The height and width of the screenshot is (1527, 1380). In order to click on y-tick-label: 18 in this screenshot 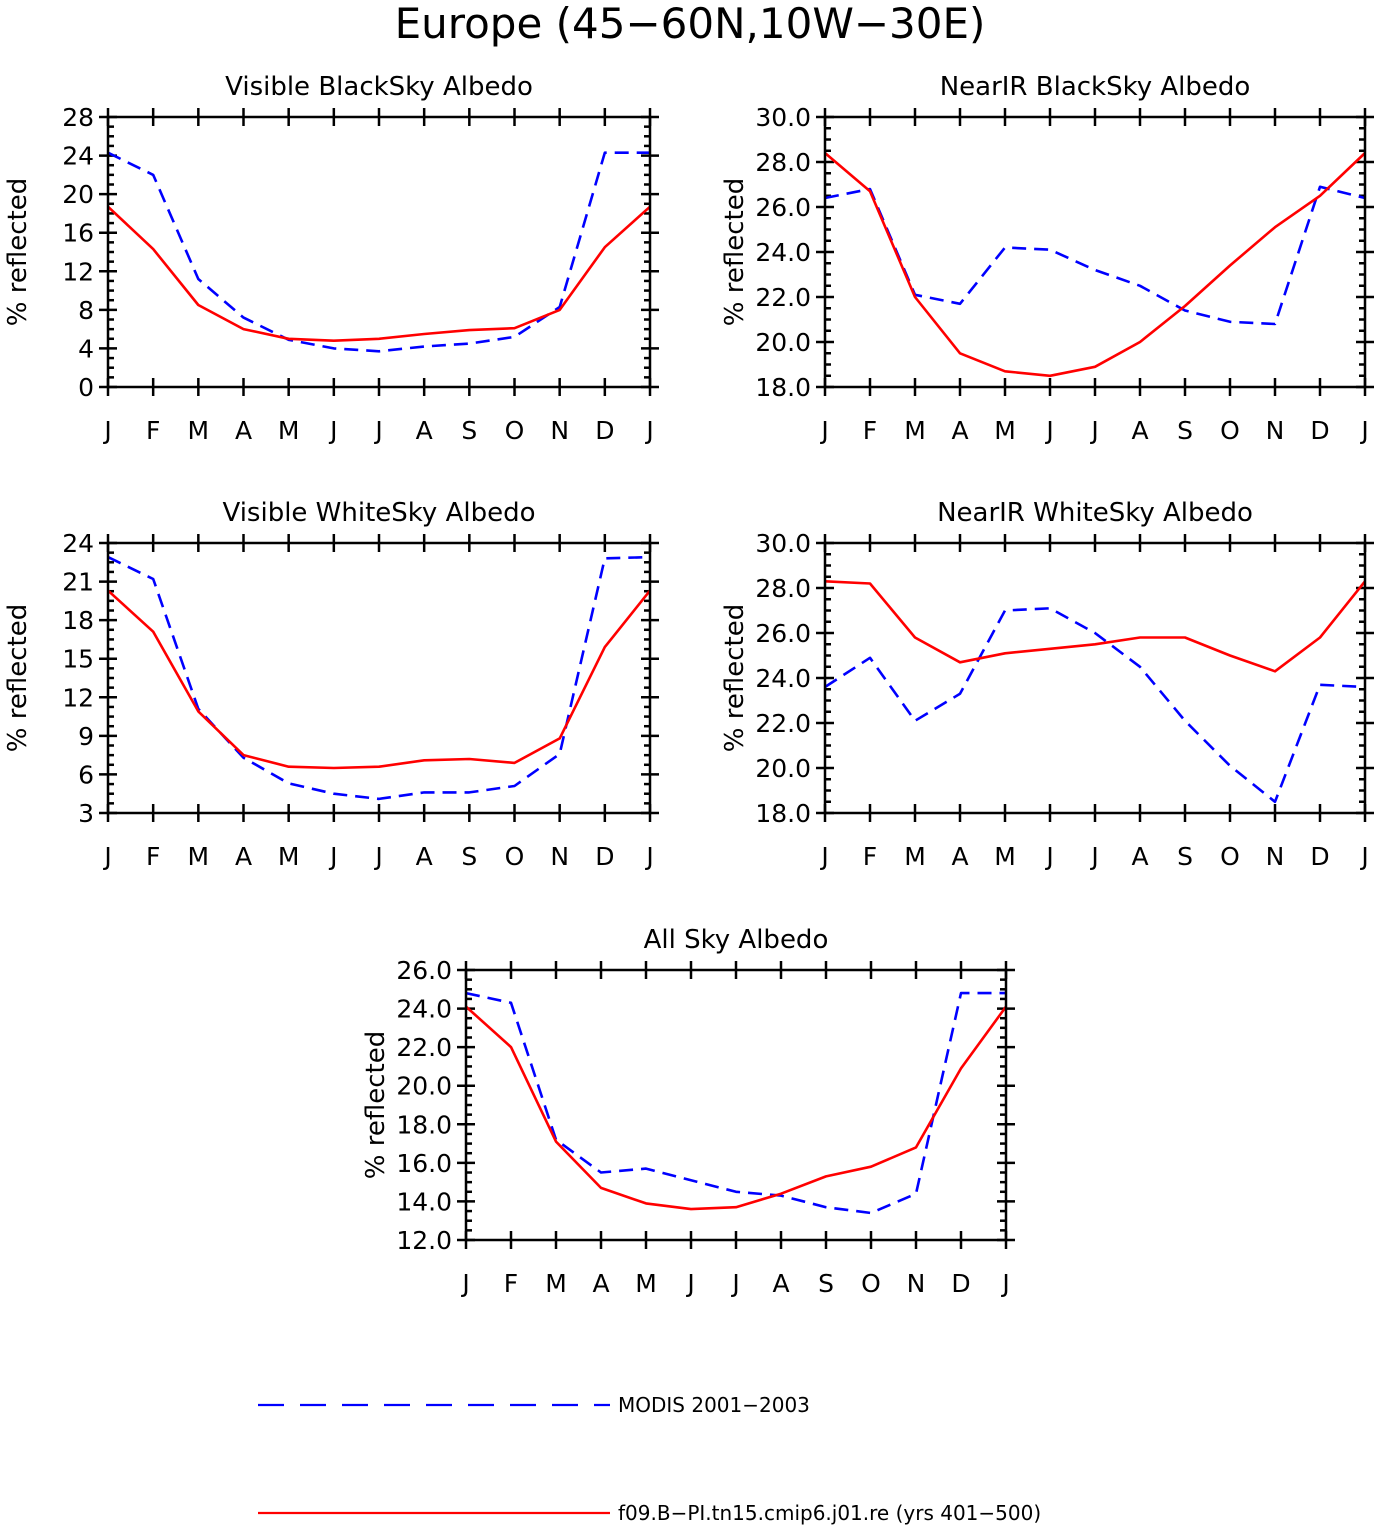, I will do `click(78, 620)`.